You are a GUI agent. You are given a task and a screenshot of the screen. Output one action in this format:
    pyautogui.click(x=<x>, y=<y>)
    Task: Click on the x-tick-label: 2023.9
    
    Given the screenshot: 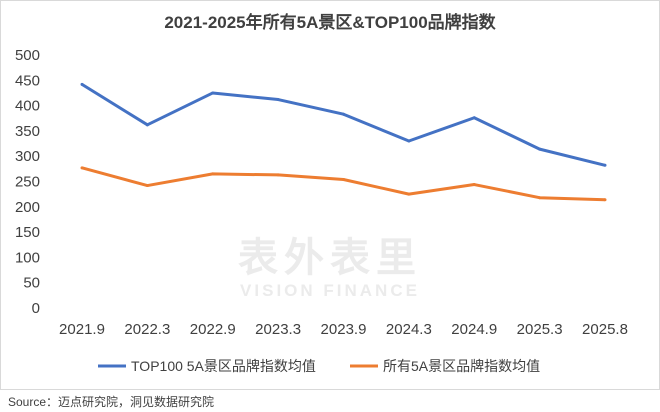 What is the action you would take?
    pyautogui.click(x=344, y=329)
    